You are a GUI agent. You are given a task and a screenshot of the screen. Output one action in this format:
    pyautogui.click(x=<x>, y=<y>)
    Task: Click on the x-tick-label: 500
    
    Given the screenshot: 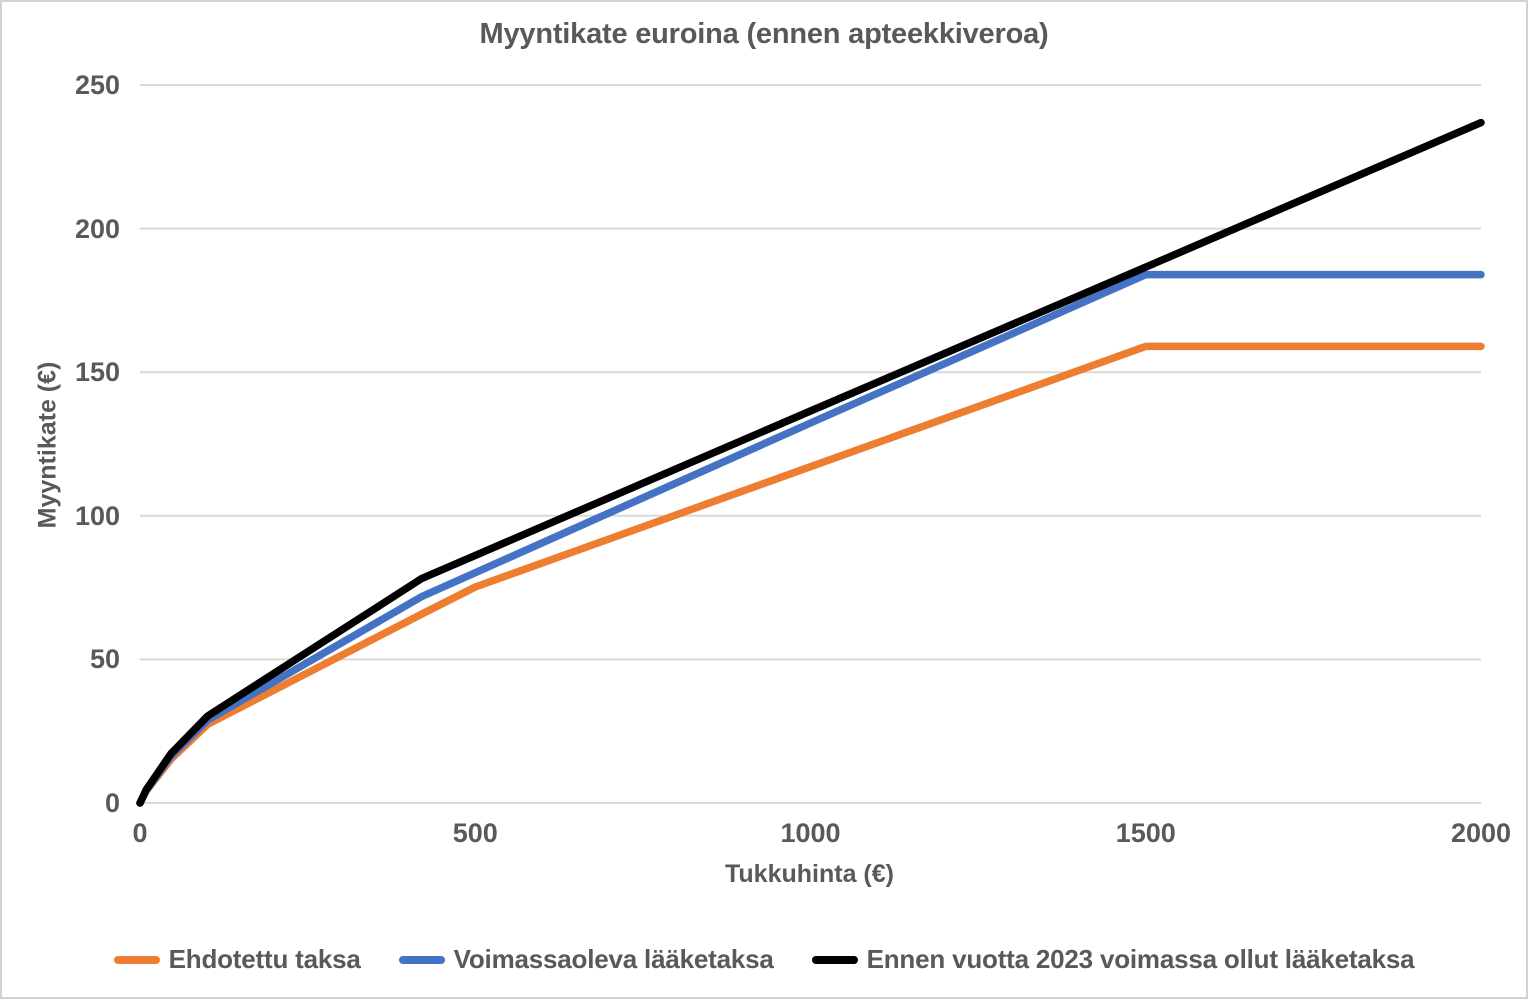 What is the action you would take?
    pyautogui.click(x=475, y=833)
    